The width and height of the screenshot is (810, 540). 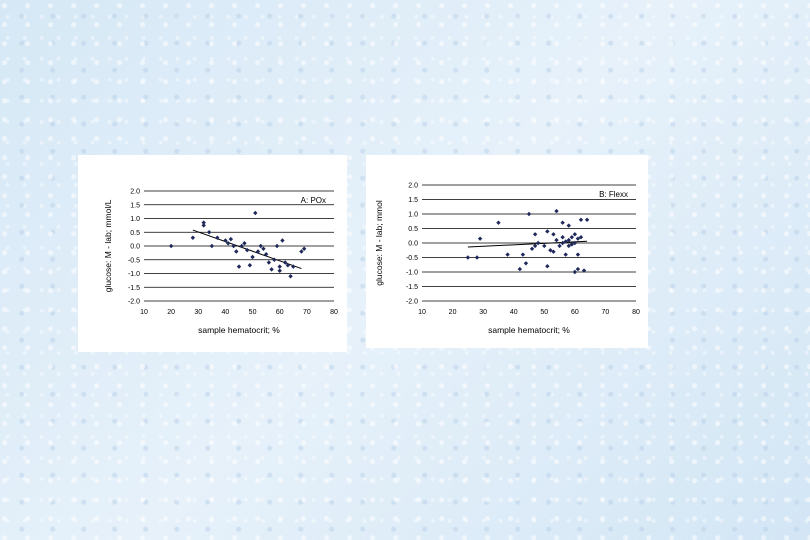 What do you see at coordinates (413, 215) in the screenshot?
I see `y-tick-label-b-2: 1.0` at bounding box center [413, 215].